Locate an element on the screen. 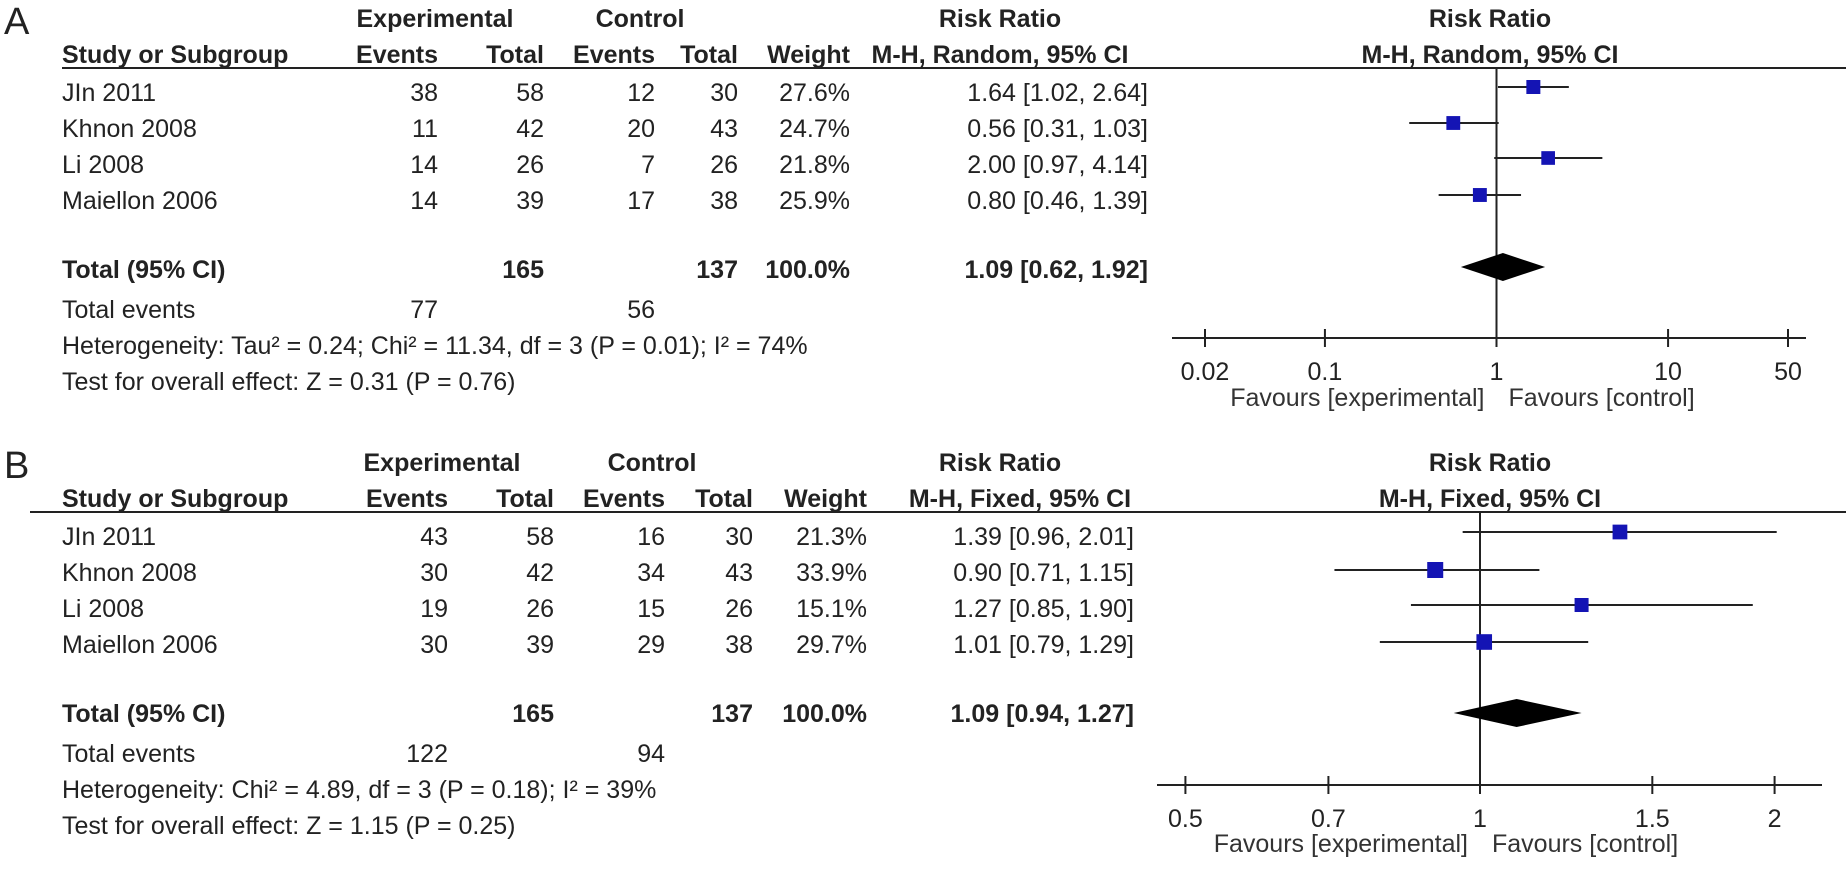  x-tick-label: 10 is located at coordinates (1668, 372).